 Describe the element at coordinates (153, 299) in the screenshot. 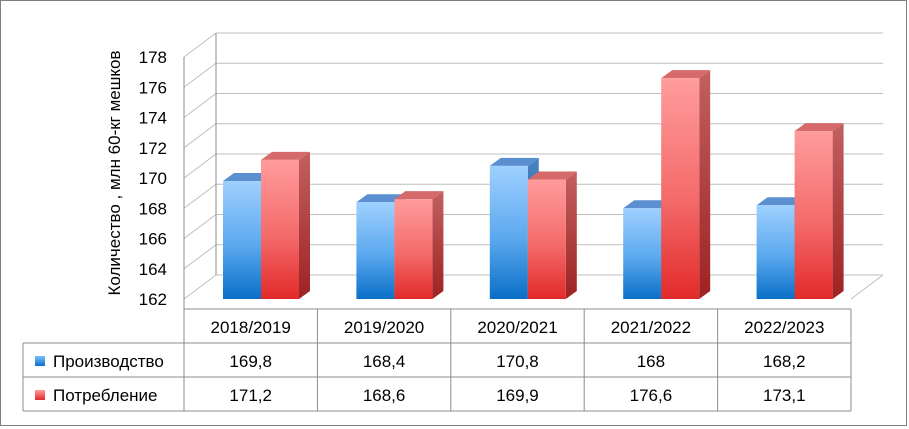

I see `y-tick-label: 162` at that location.